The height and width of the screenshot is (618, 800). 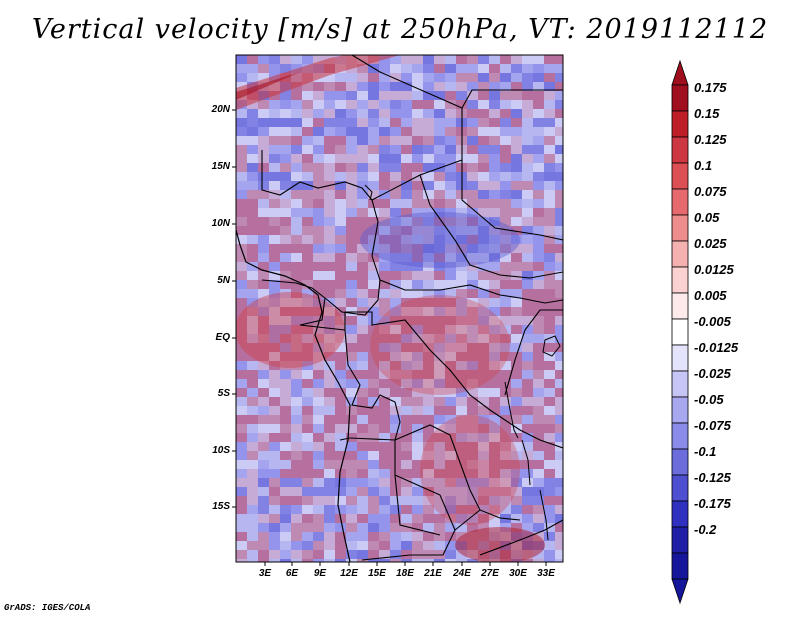 What do you see at coordinates (221, 450) in the screenshot?
I see `lat-label: 10S` at bounding box center [221, 450].